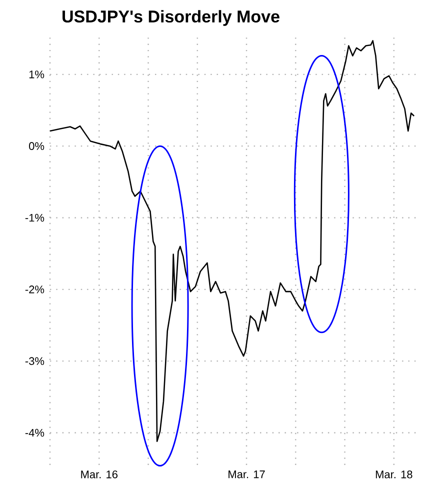 This screenshot has width=422, height=494. I want to click on y-tick-label: -1%, so click(34, 218).